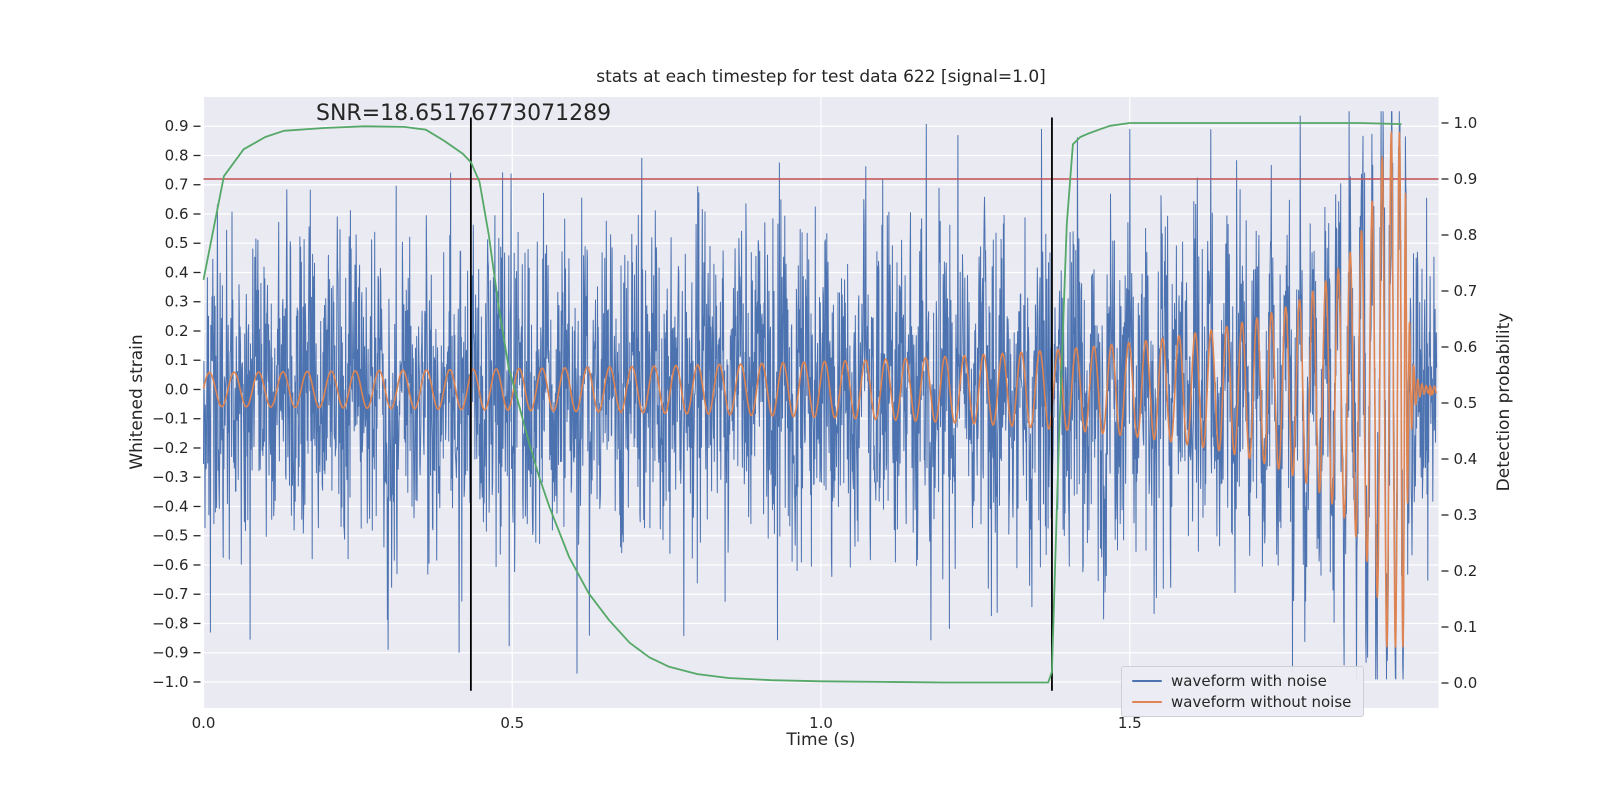 Image resolution: width=1600 pixels, height=800 pixels. Describe the element at coordinates (821, 740) in the screenshot. I see `x-axis-label: Time (s)` at that location.